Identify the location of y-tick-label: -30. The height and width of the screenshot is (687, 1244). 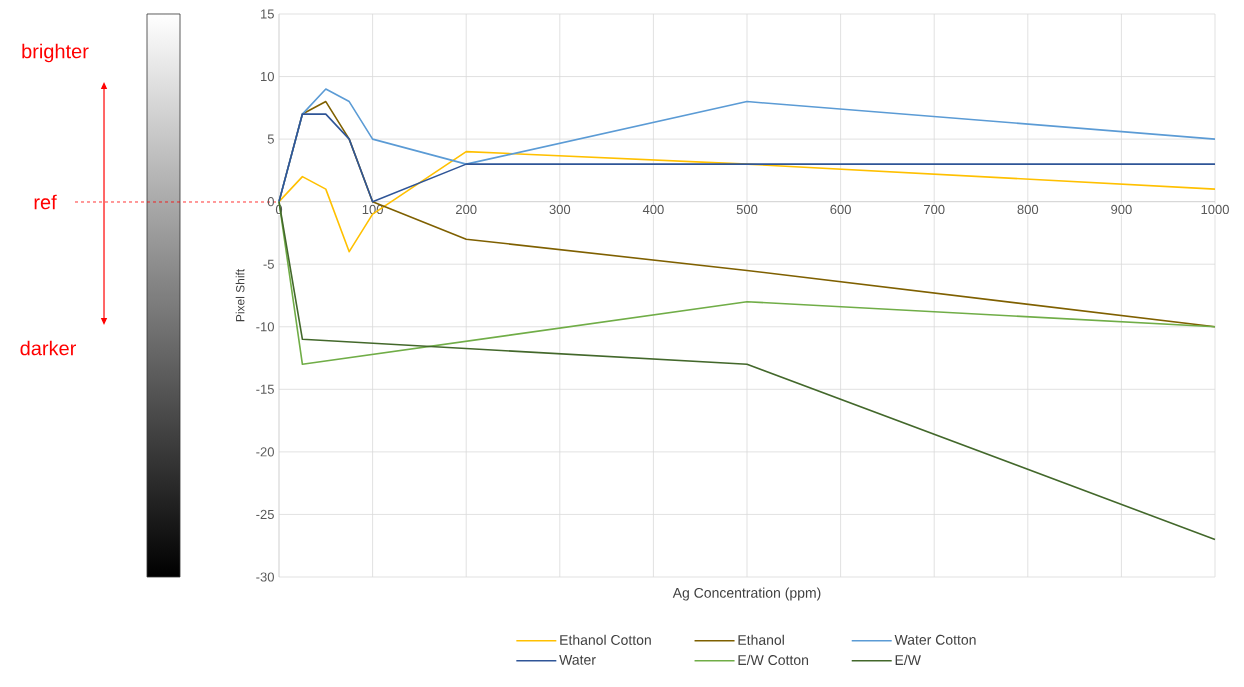
(265, 577).